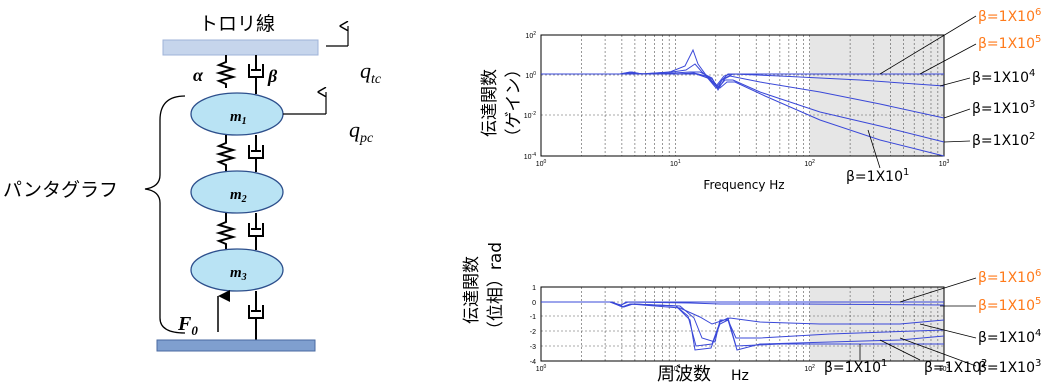 The width and height of the screenshot is (1059, 387). I want to click on gain-frame, so click(742, 95).